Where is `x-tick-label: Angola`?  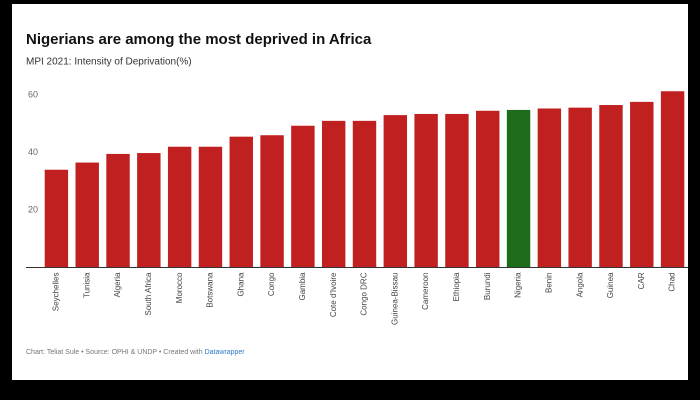
x-tick-label: Angola is located at coordinates (579, 284).